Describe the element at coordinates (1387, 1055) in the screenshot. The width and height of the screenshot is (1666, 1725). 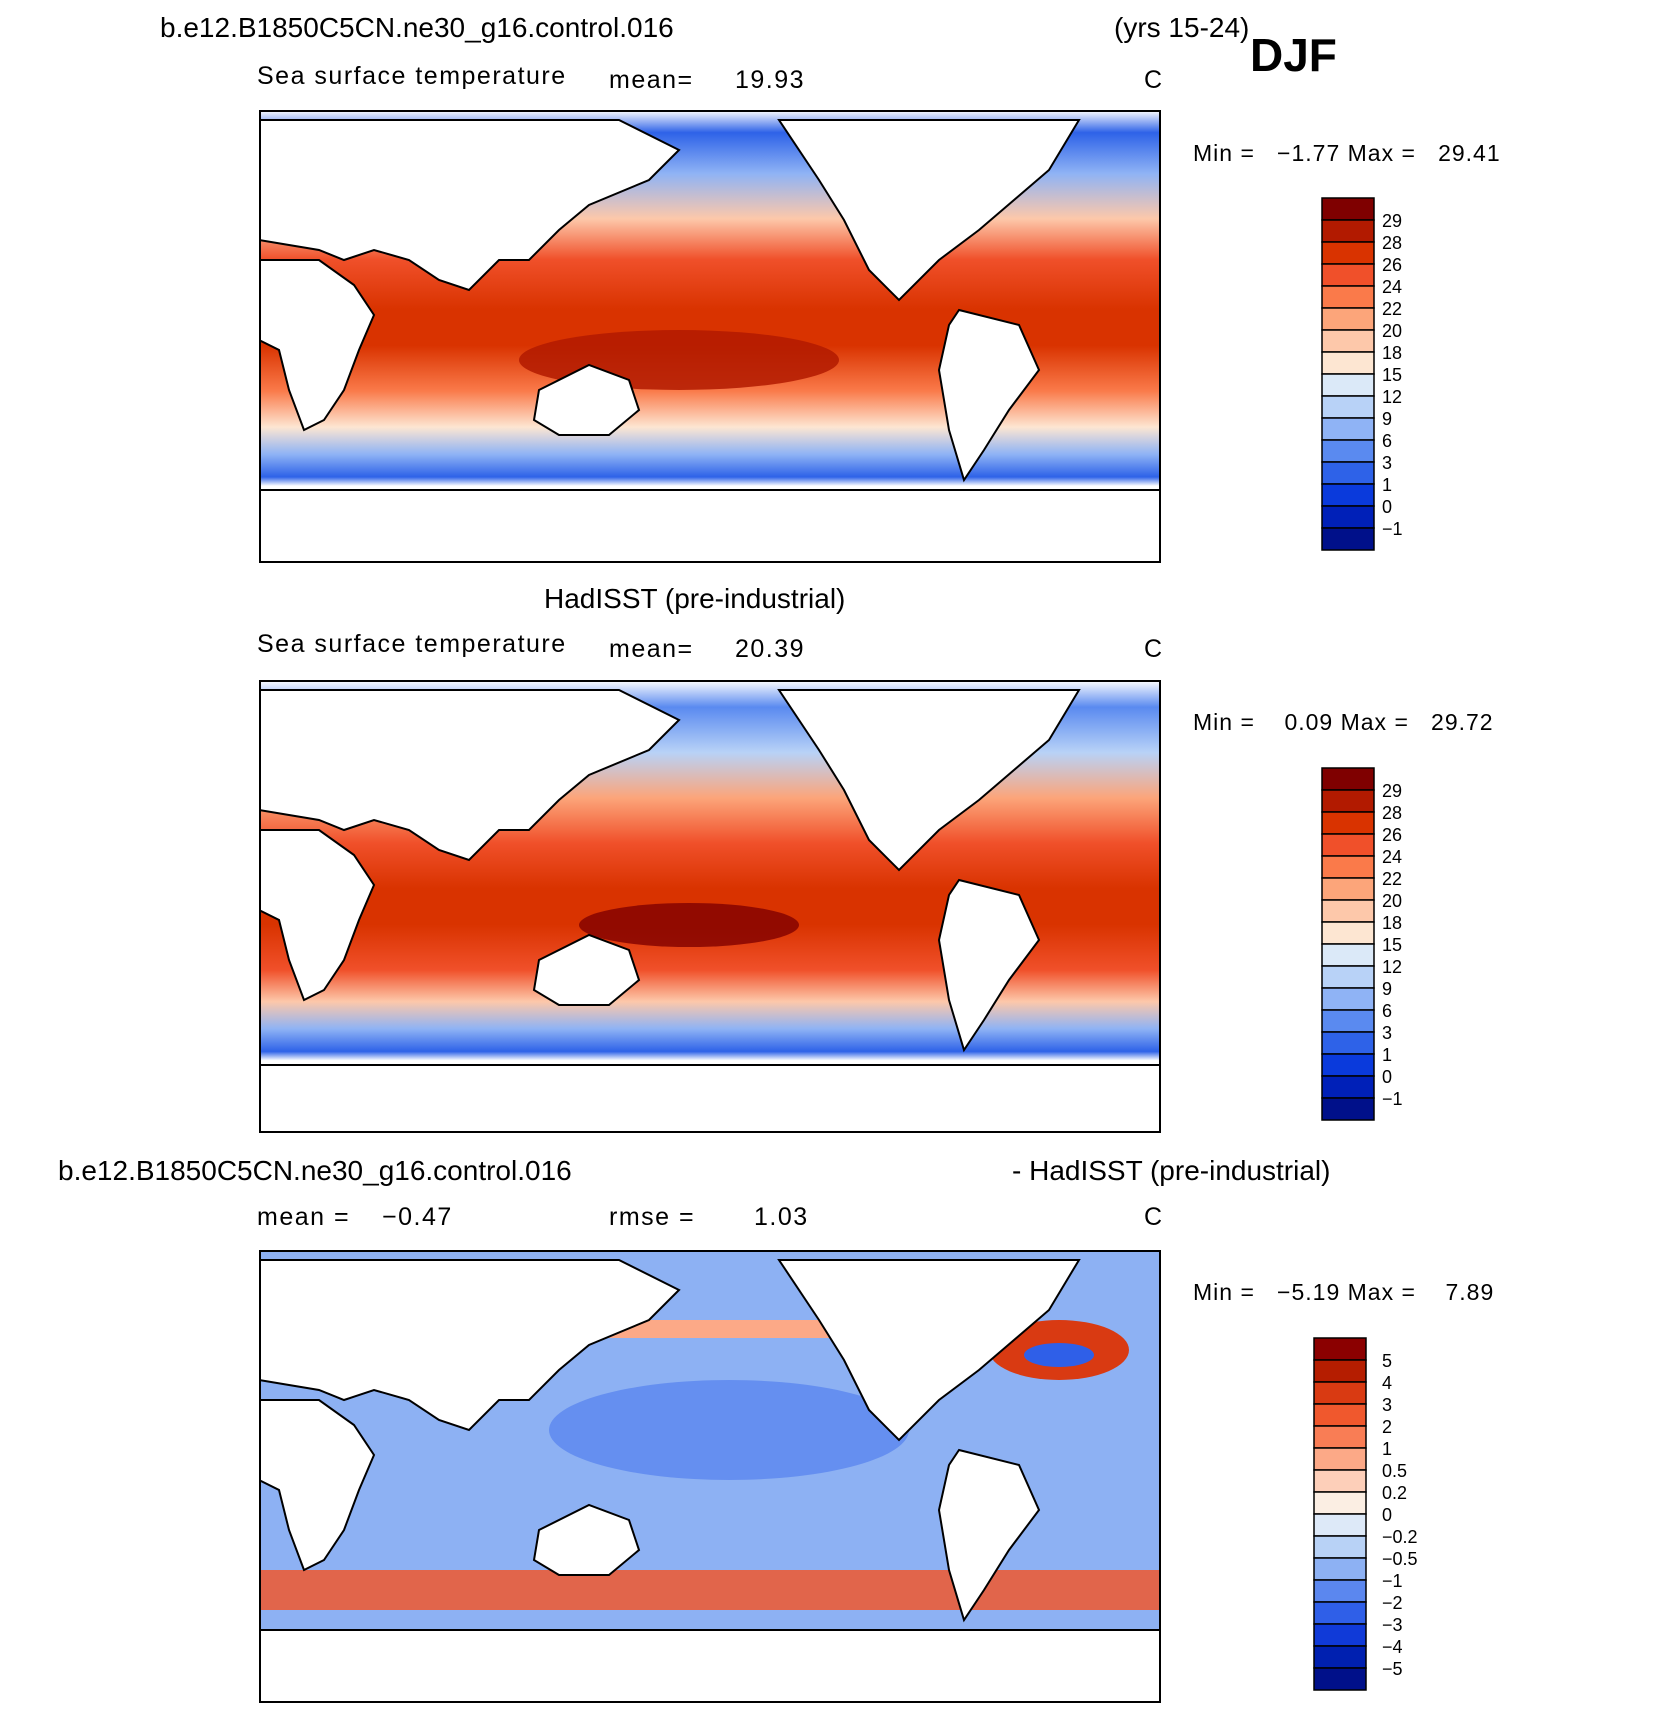
I see `panel2-colorbar-tick-label: 1` at that location.